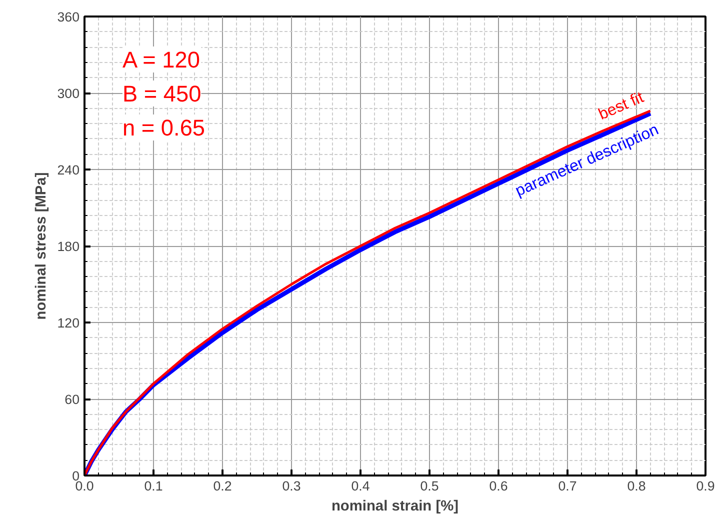  What do you see at coordinates (636, 486) in the screenshot?
I see `x-tick-label: 0.8` at bounding box center [636, 486].